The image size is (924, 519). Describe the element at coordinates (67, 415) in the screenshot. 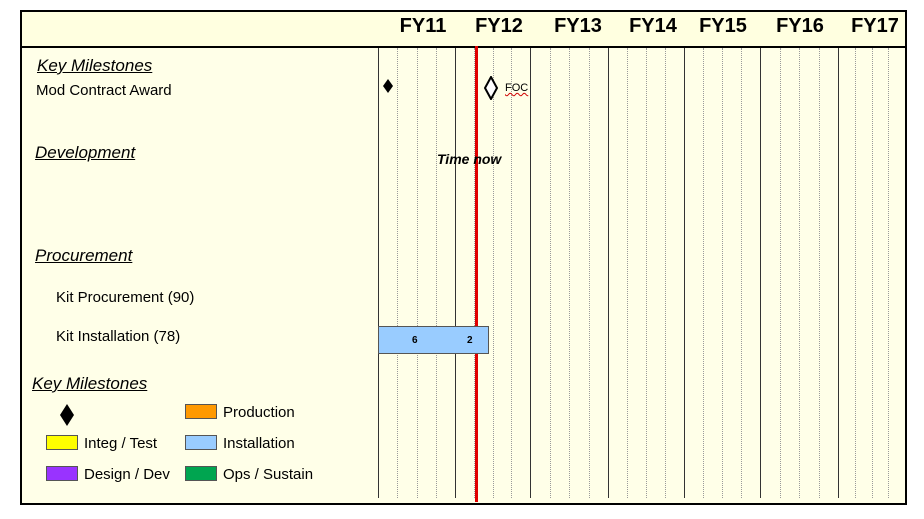

I see `legend-milestone-diamond-icon` at that location.